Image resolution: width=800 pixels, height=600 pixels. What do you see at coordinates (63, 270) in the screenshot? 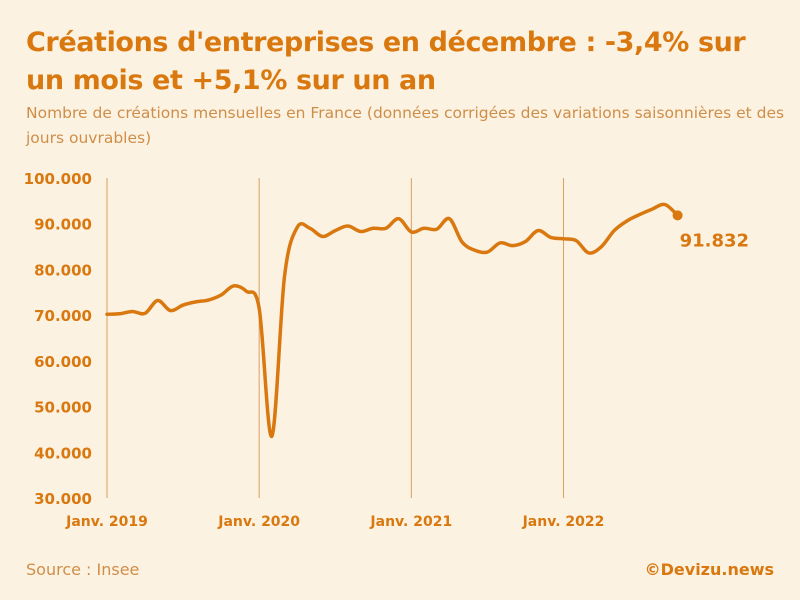
I see `y-tick-label: 80.000` at bounding box center [63, 270].